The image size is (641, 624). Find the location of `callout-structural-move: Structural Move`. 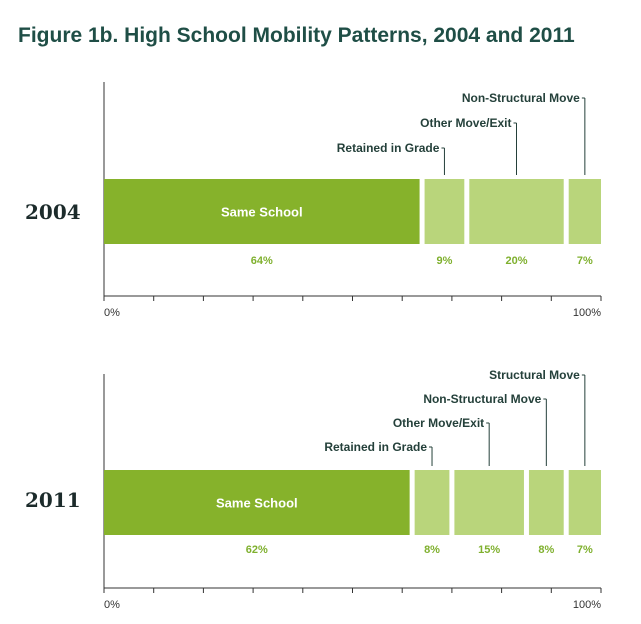

callout-structural-move: Structural Move is located at coordinates (534, 375).